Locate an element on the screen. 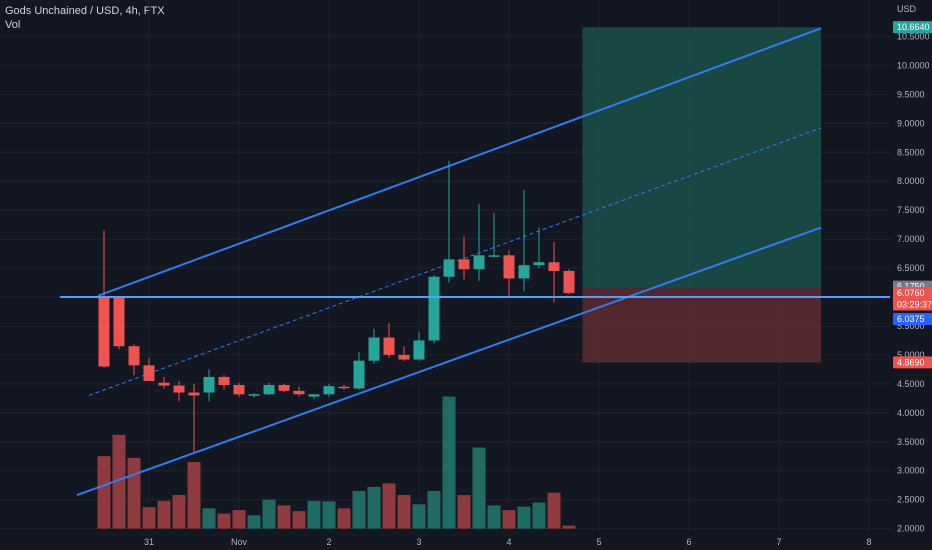  time-tick-label: 4 is located at coordinates (508, 542).